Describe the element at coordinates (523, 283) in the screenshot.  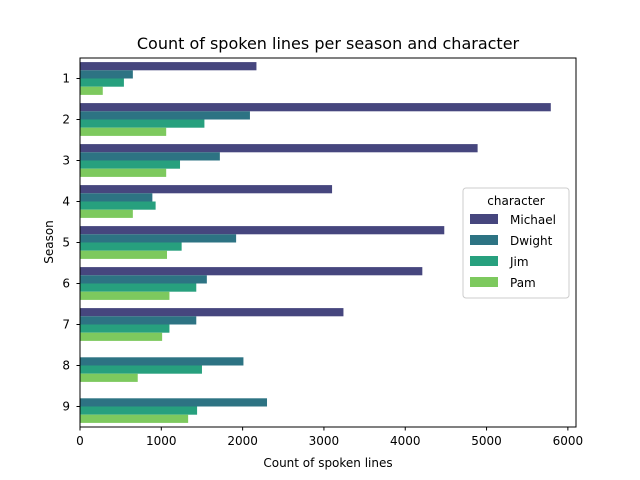
I see `legend-label-pam: Pam` at that location.